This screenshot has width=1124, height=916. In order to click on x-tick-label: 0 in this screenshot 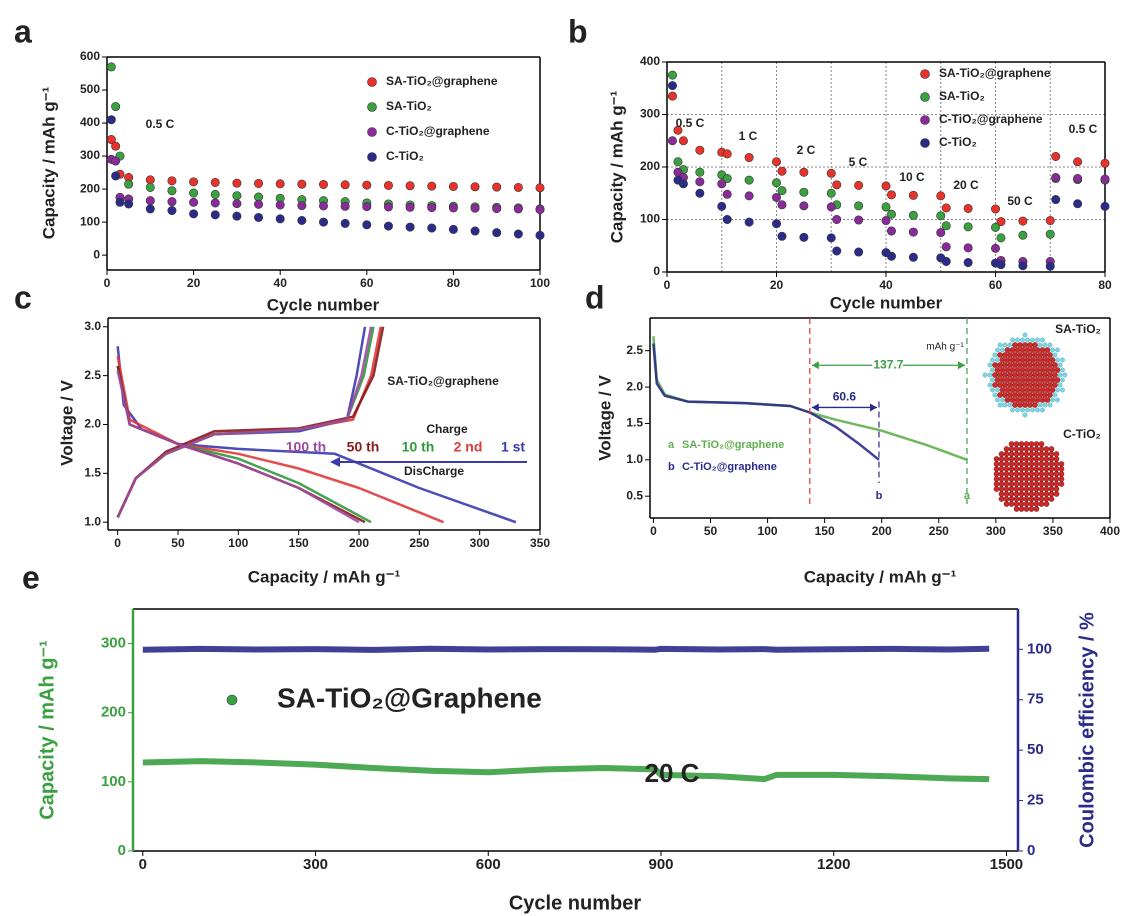, I will do `click(667, 285)`.